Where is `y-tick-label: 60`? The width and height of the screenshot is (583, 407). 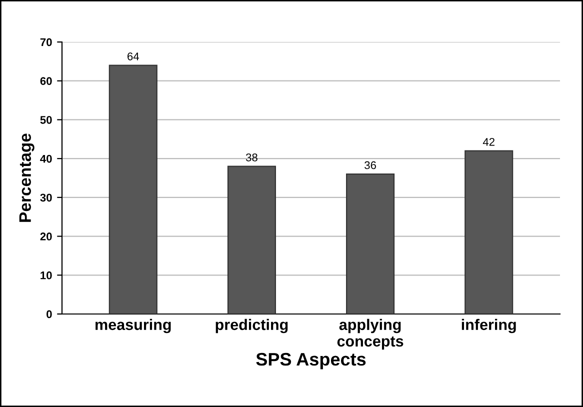
y-tick-label: 60 is located at coordinates (46, 81).